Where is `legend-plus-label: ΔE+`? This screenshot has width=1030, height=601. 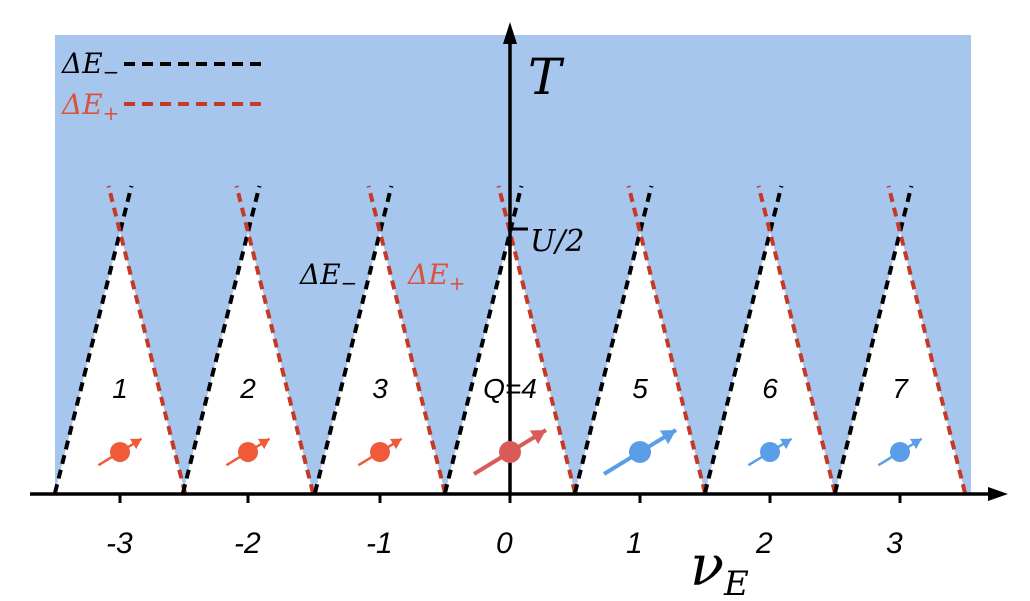 legend-plus-label: ΔE+ is located at coordinates (90, 106).